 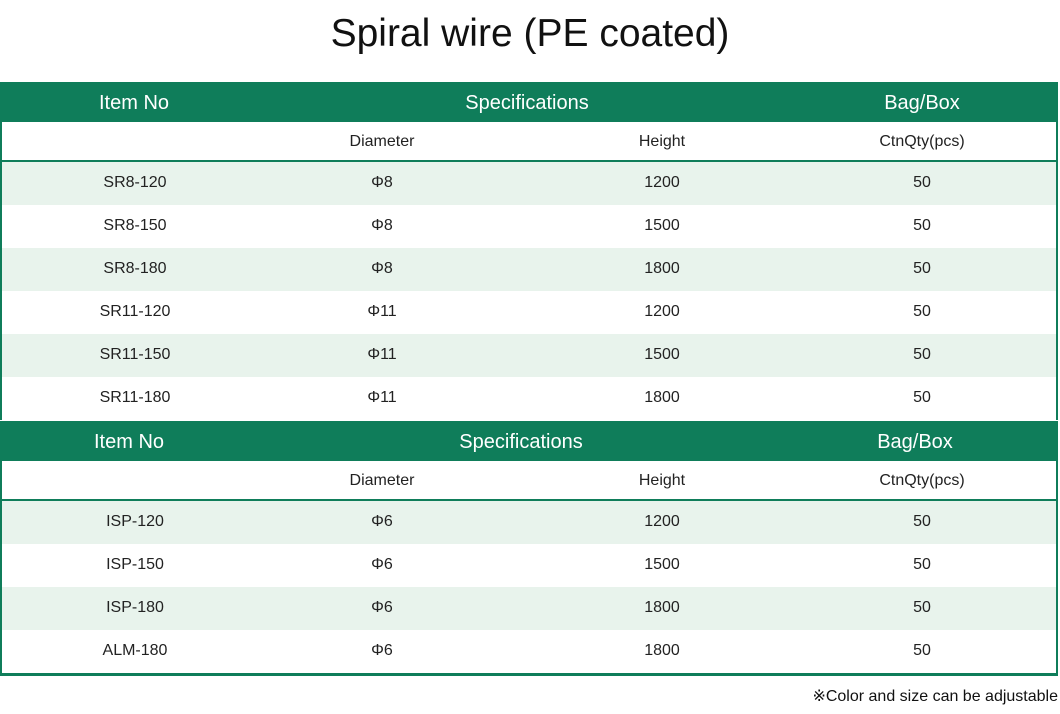 What do you see at coordinates (529, 355) in the screenshot?
I see `table-row: SR11-150 Φ11 1500 50` at bounding box center [529, 355].